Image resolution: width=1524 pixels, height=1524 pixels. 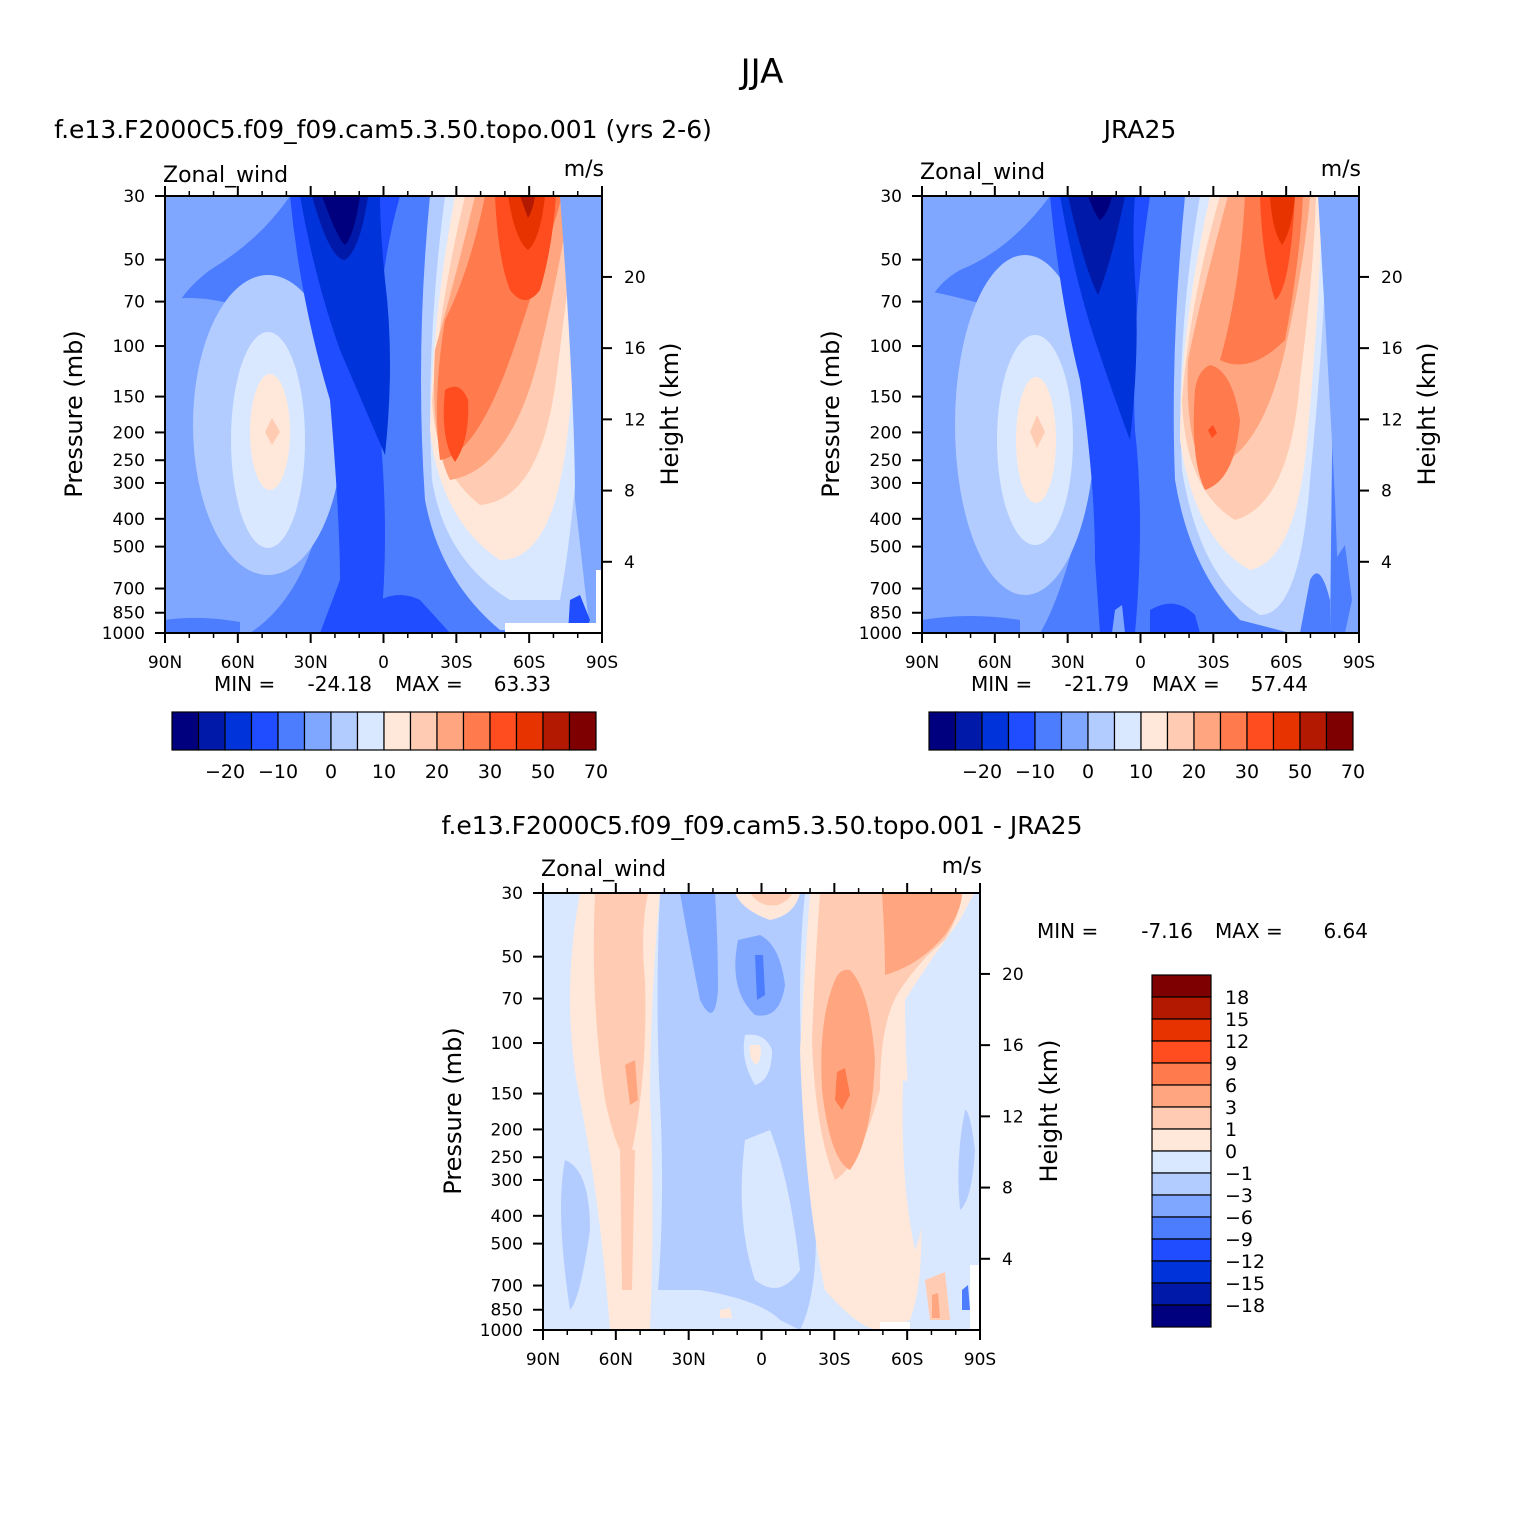 I want to click on x-tick-label: 30N, so click(x=310, y=663).